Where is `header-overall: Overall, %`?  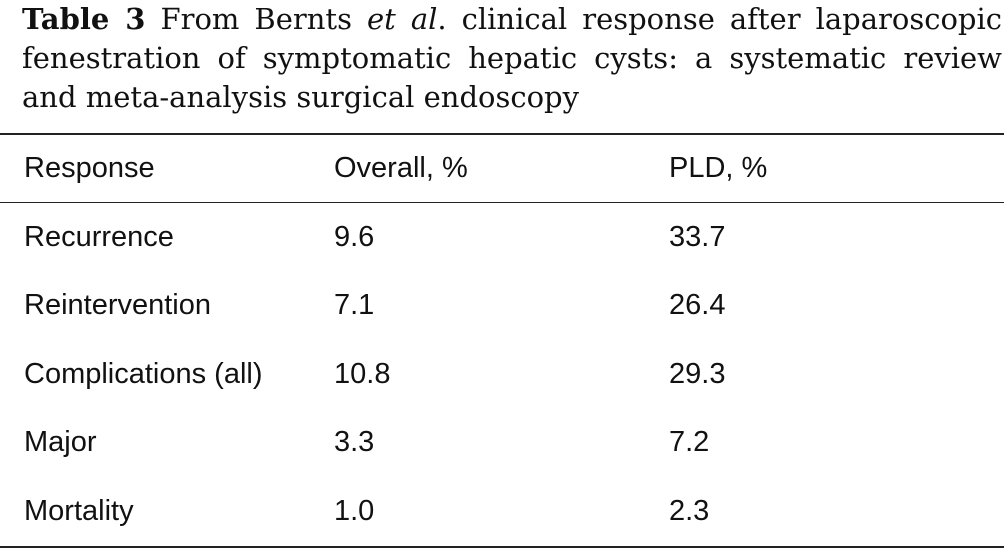 header-overall: Overall, % is located at coordinates (401, 168).